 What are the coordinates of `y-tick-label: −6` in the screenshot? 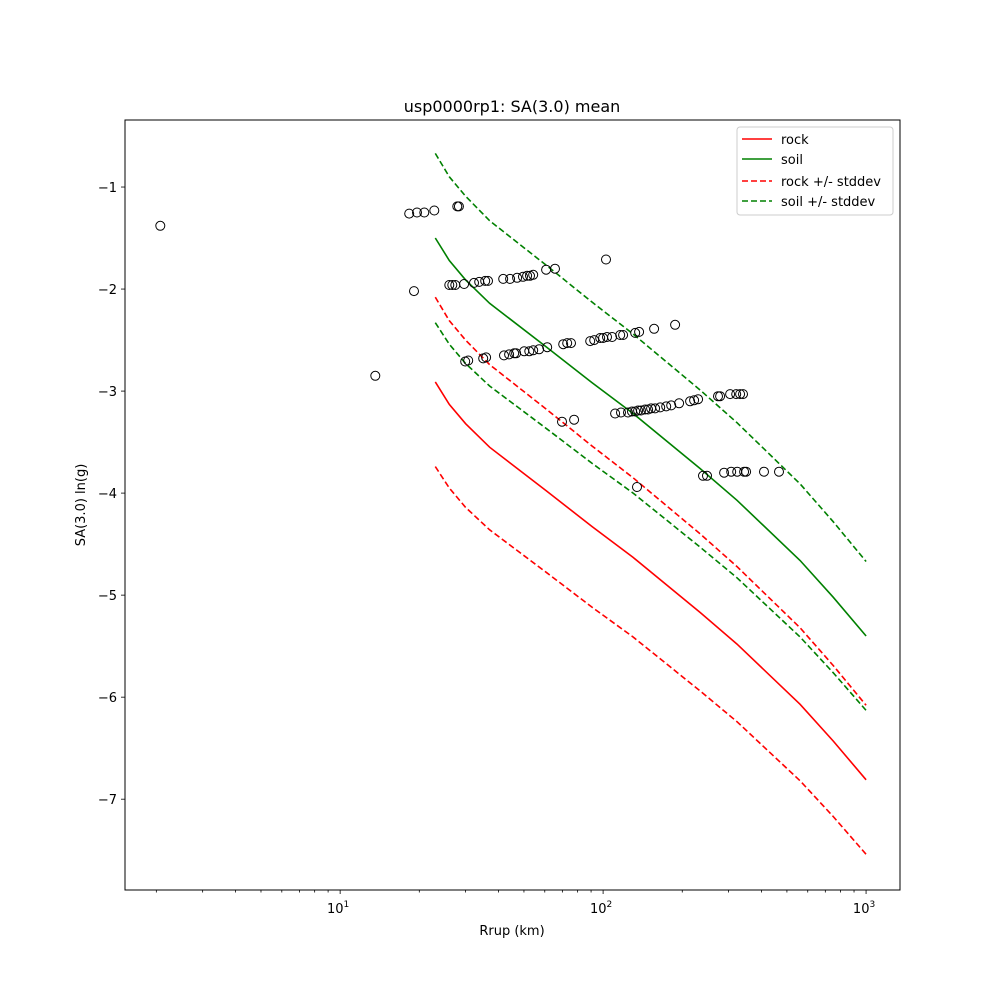 It's located at (107, 698).